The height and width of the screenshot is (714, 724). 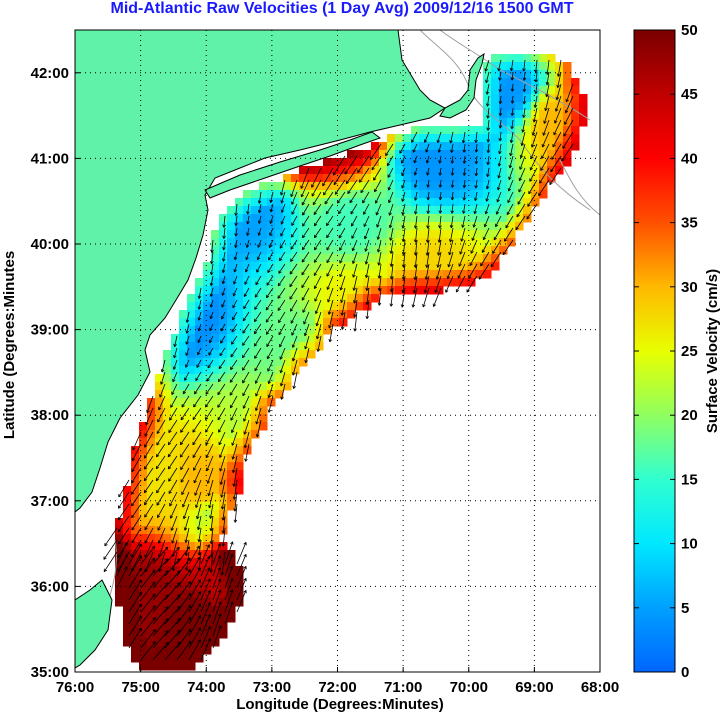 What do you see at coordinates (462, 85) in the screenshot?
I see `land-cape-cod` at bounding box center [462, 85].